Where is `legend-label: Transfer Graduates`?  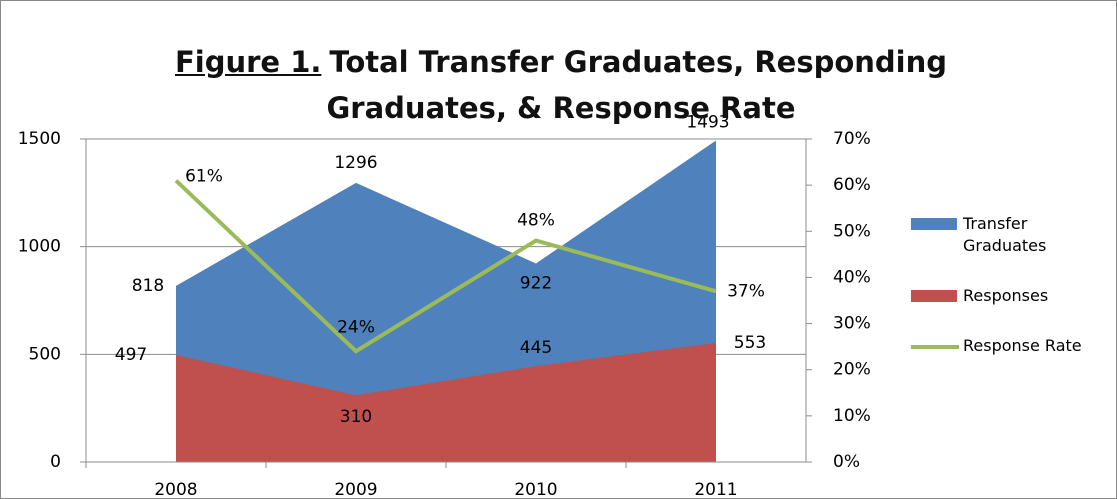
legend-label: Transfer Graduates is located at coordinates (1005, 234).